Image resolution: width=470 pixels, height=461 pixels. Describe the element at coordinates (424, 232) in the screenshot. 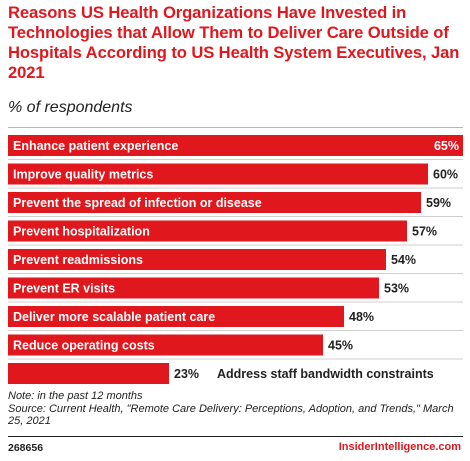

I see `value-label: 57%` at that location.